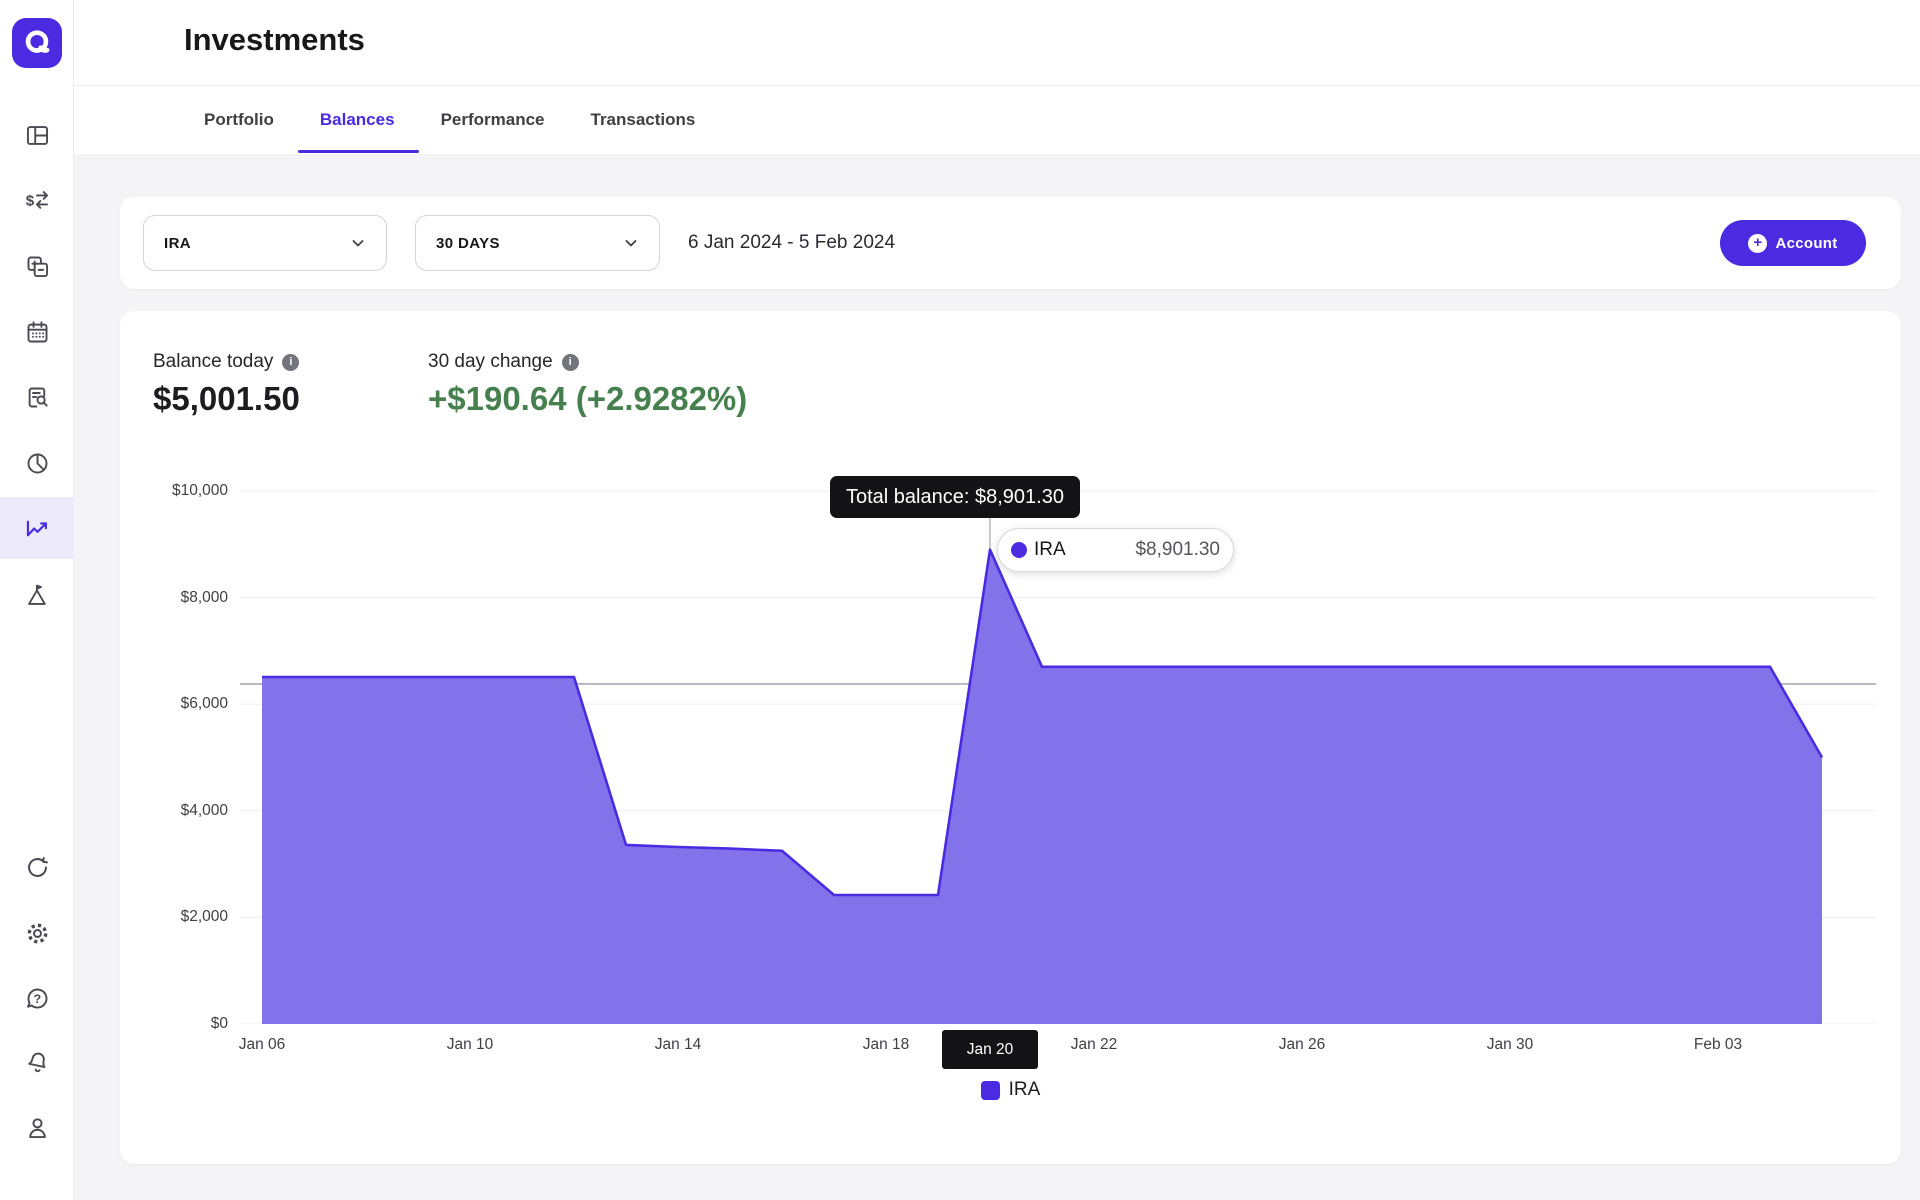 Image resolution: width=1920 pixels, height=1200 pixels. Describe the element at coordinates (1094, 1044) in the screenshot. I see `x-axis-tick: Jan 22` at that location.